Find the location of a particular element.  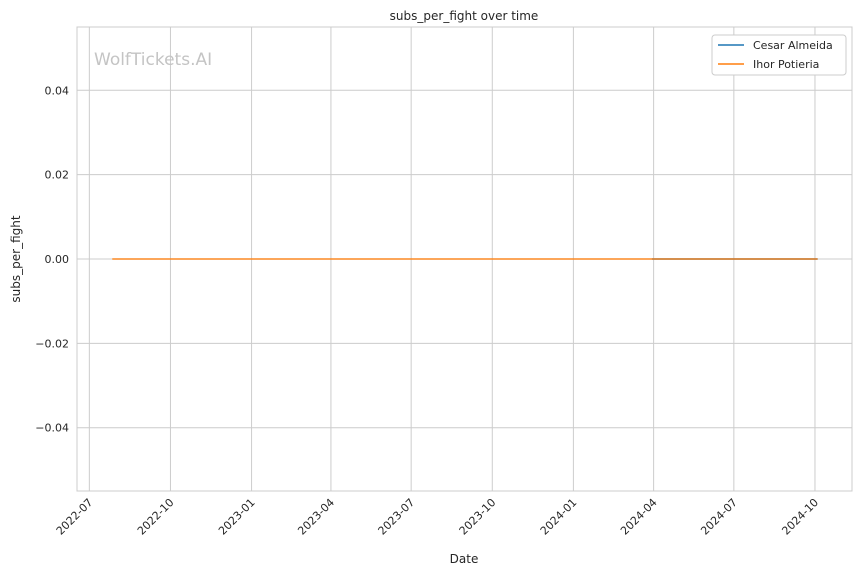

y-tick-label: 0.02 is located at coordinates (57, 175).